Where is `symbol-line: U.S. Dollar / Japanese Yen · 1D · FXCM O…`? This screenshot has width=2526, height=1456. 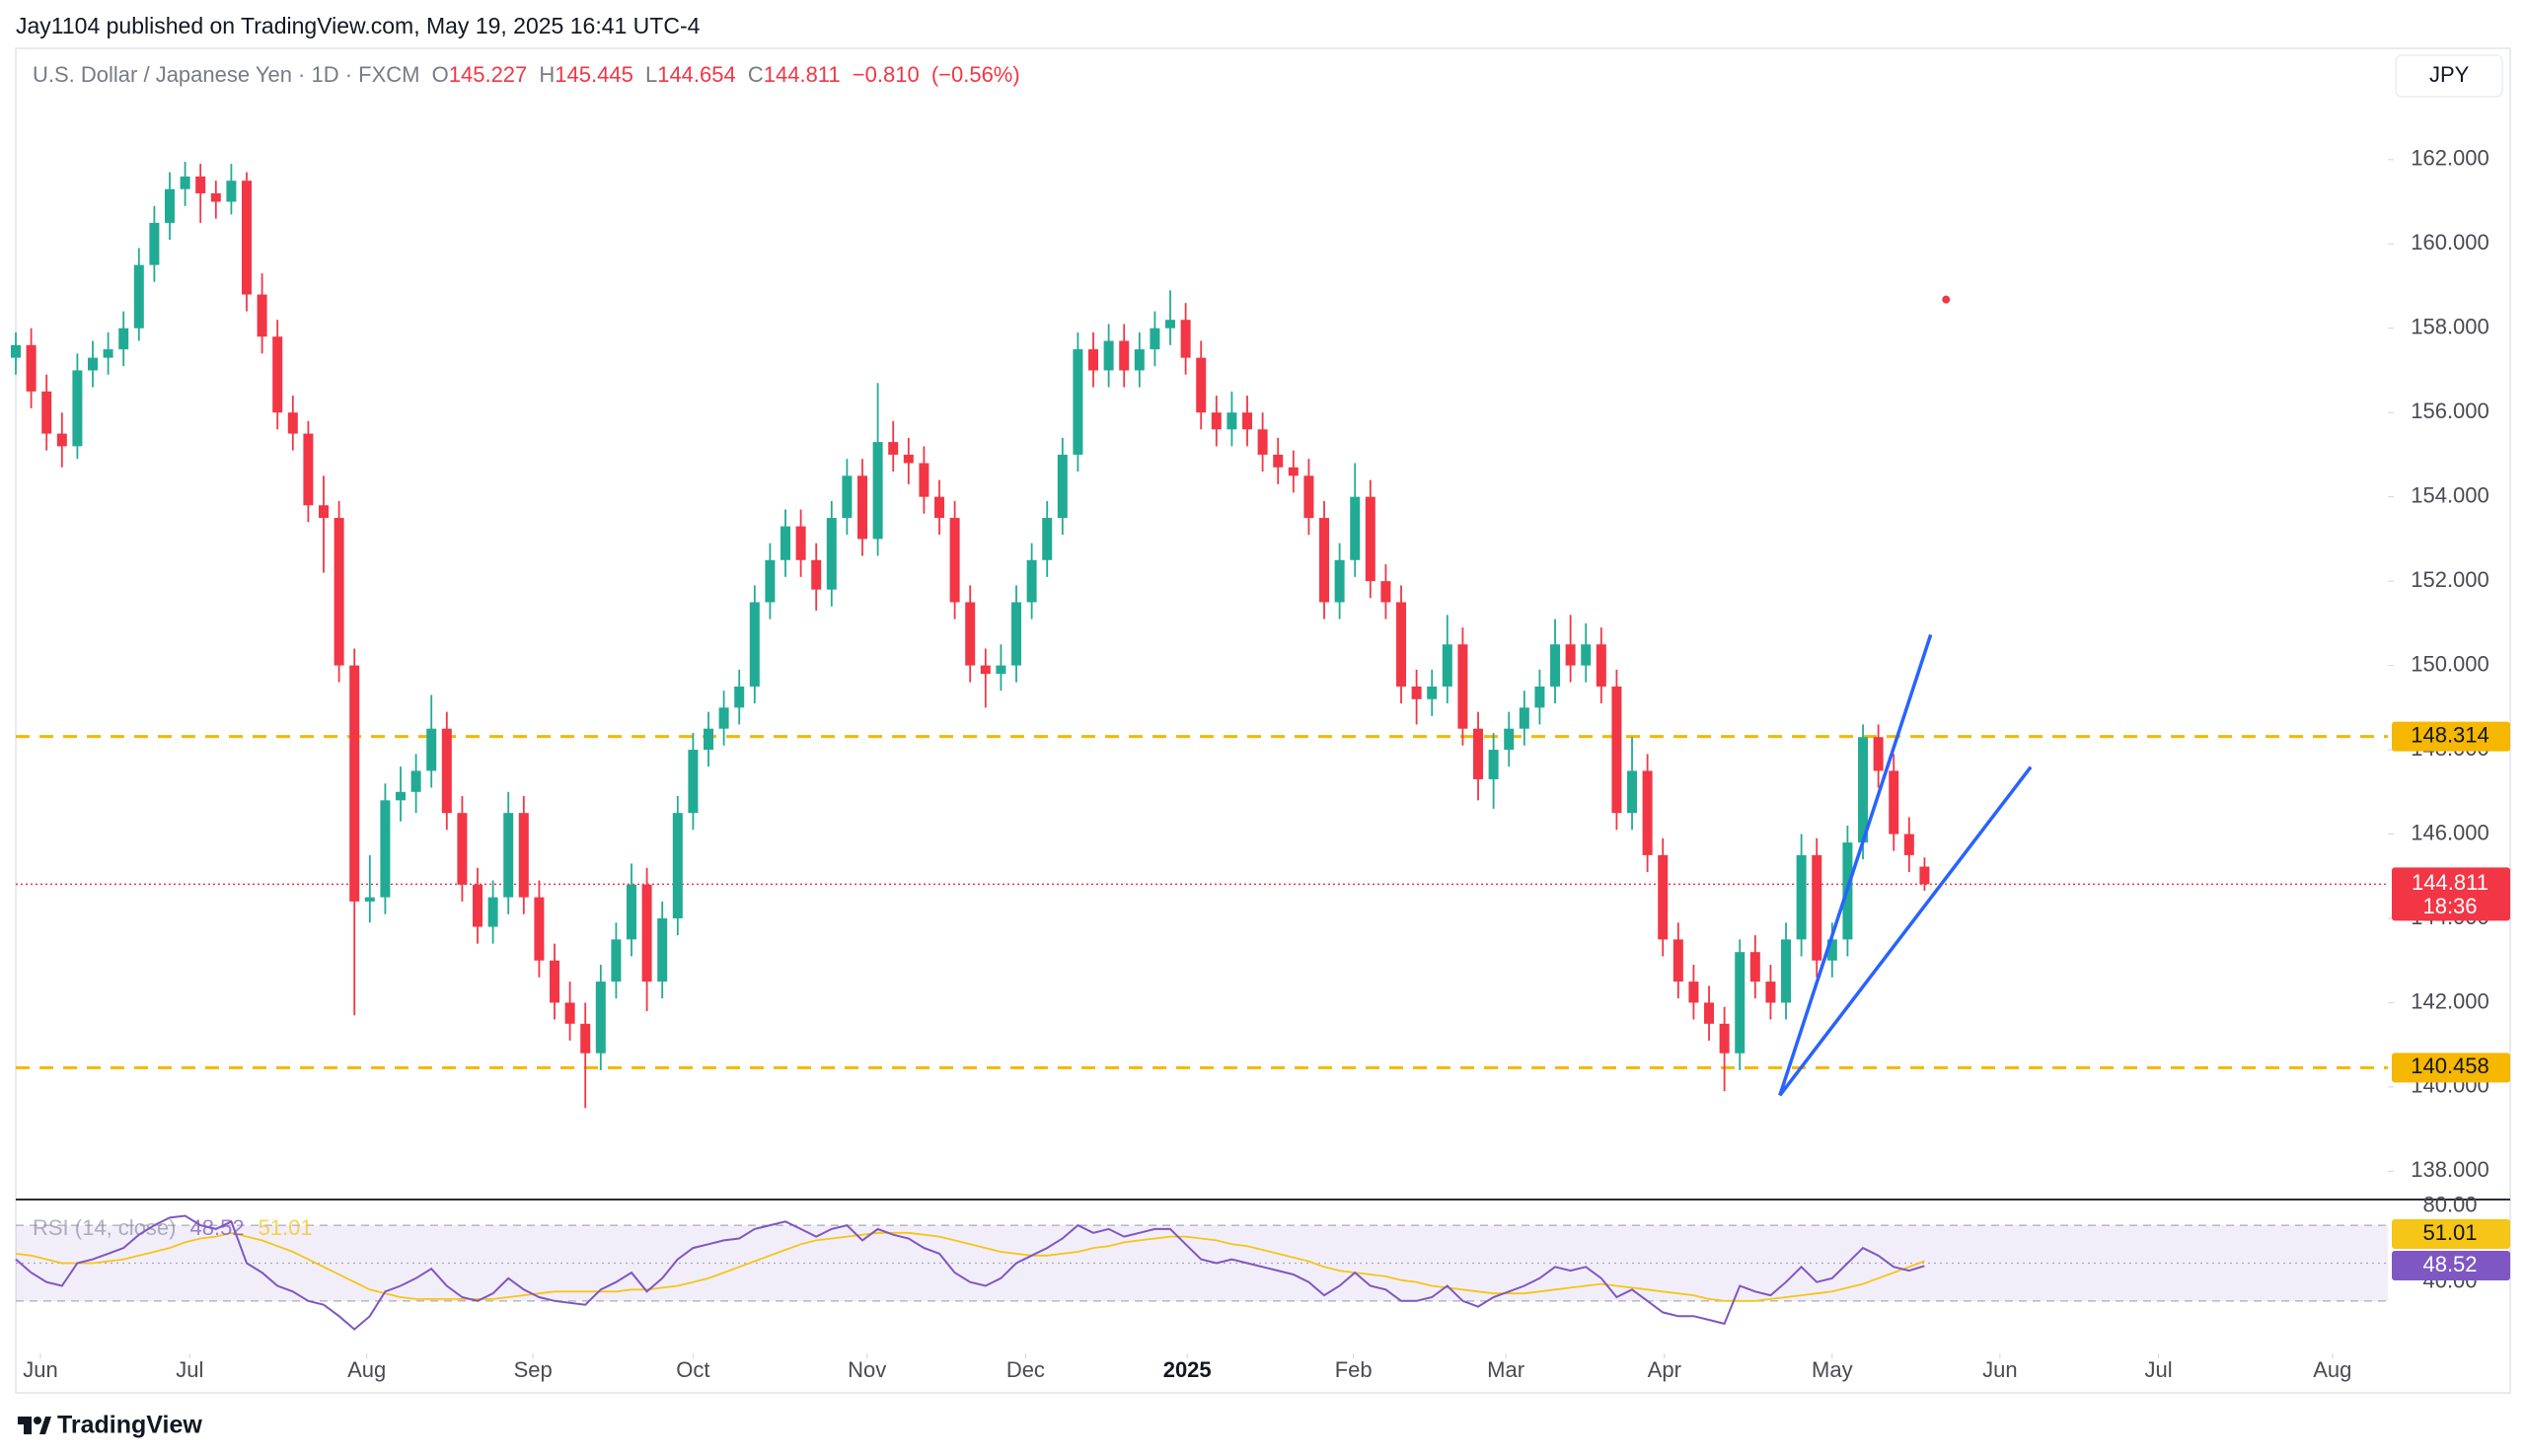
symbol-line: U.S. Dollar / Japanese Yen · 1D · FXCM O… is located at coordinates (526, 74).